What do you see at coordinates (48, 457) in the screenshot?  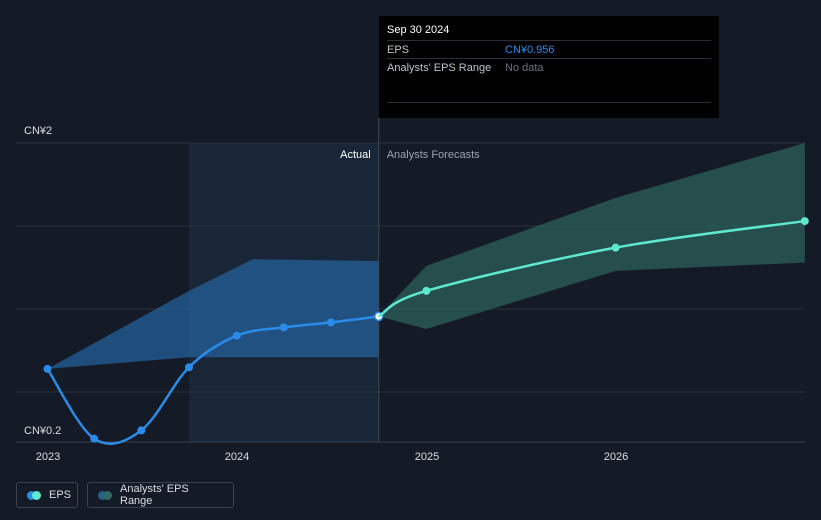 I see `x-tick-label: 2023` at bounding box center [48, 457].